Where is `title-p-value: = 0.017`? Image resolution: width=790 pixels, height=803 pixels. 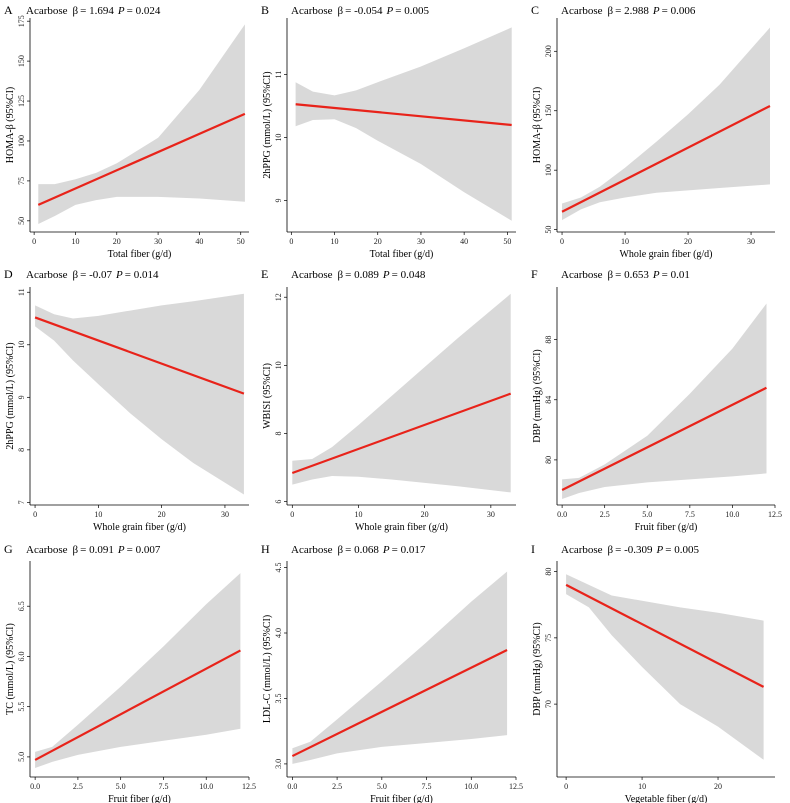 title-p-value: = 0.017 is located at coordinates (409, 550).